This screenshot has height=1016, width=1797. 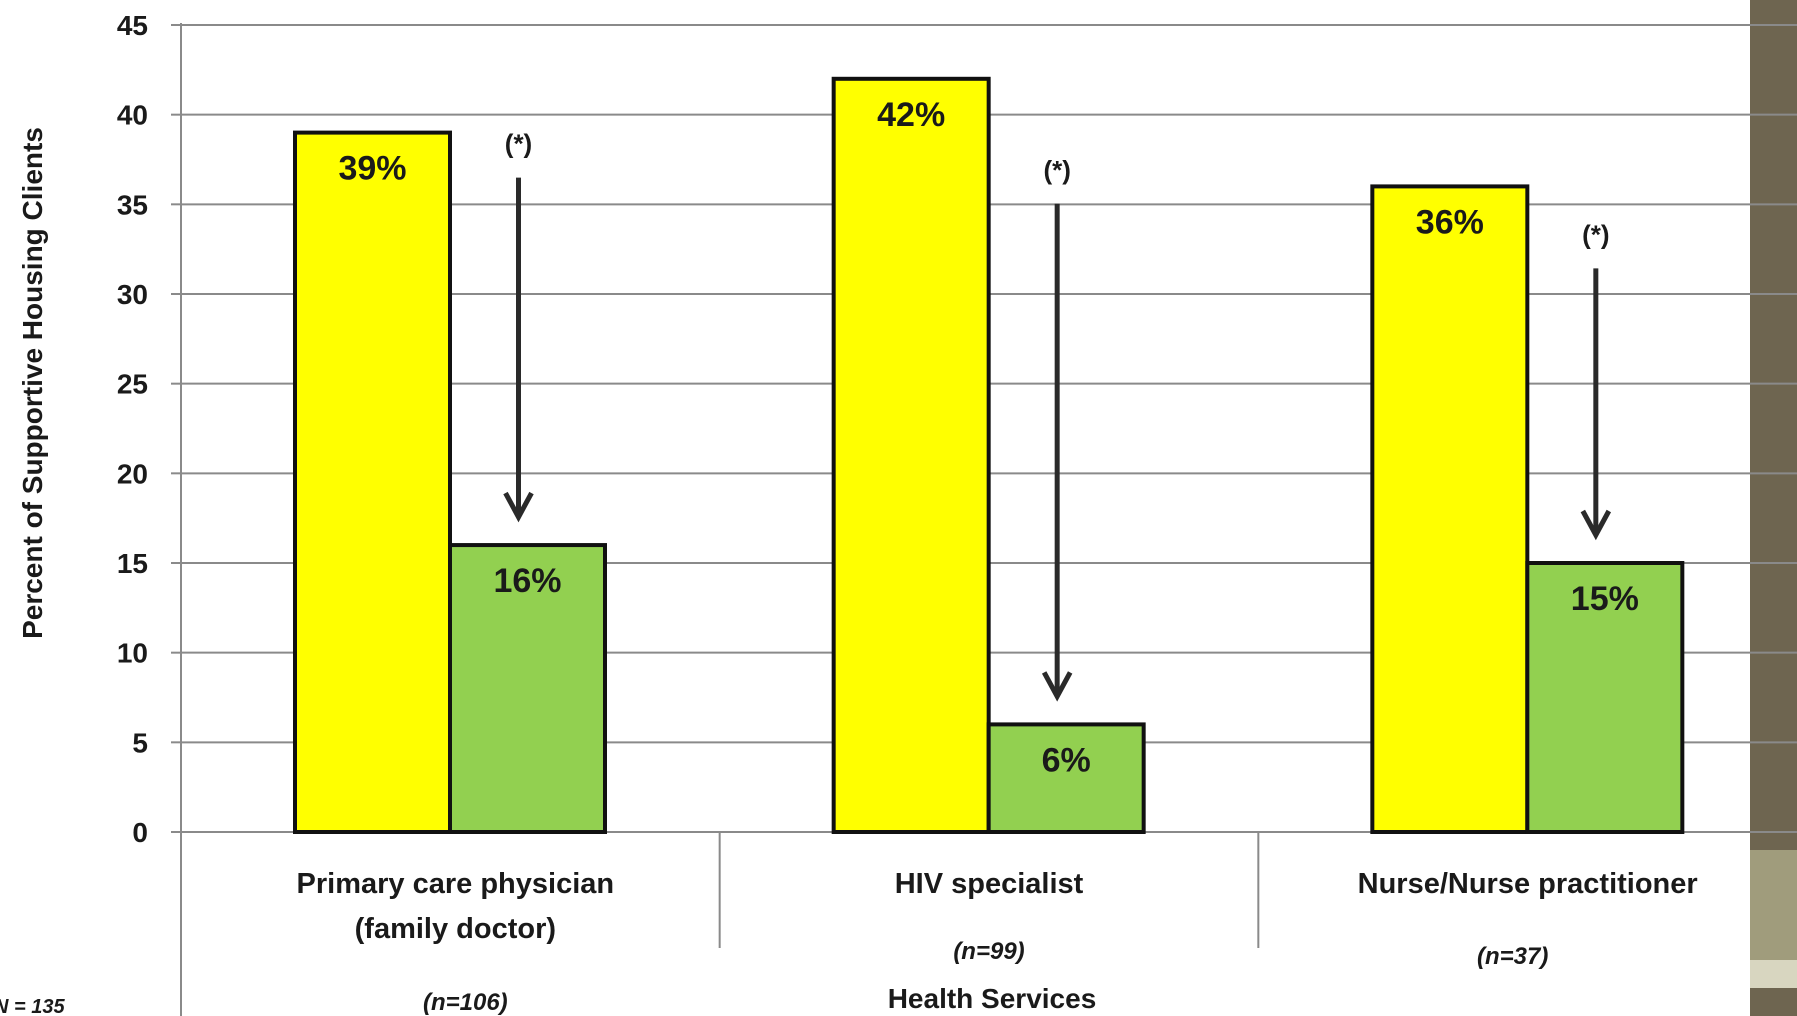 What do you see at coordinates (132, 204) in the screenshot?
I see `y-tick-label: 35` at bounding box center [132, 204].